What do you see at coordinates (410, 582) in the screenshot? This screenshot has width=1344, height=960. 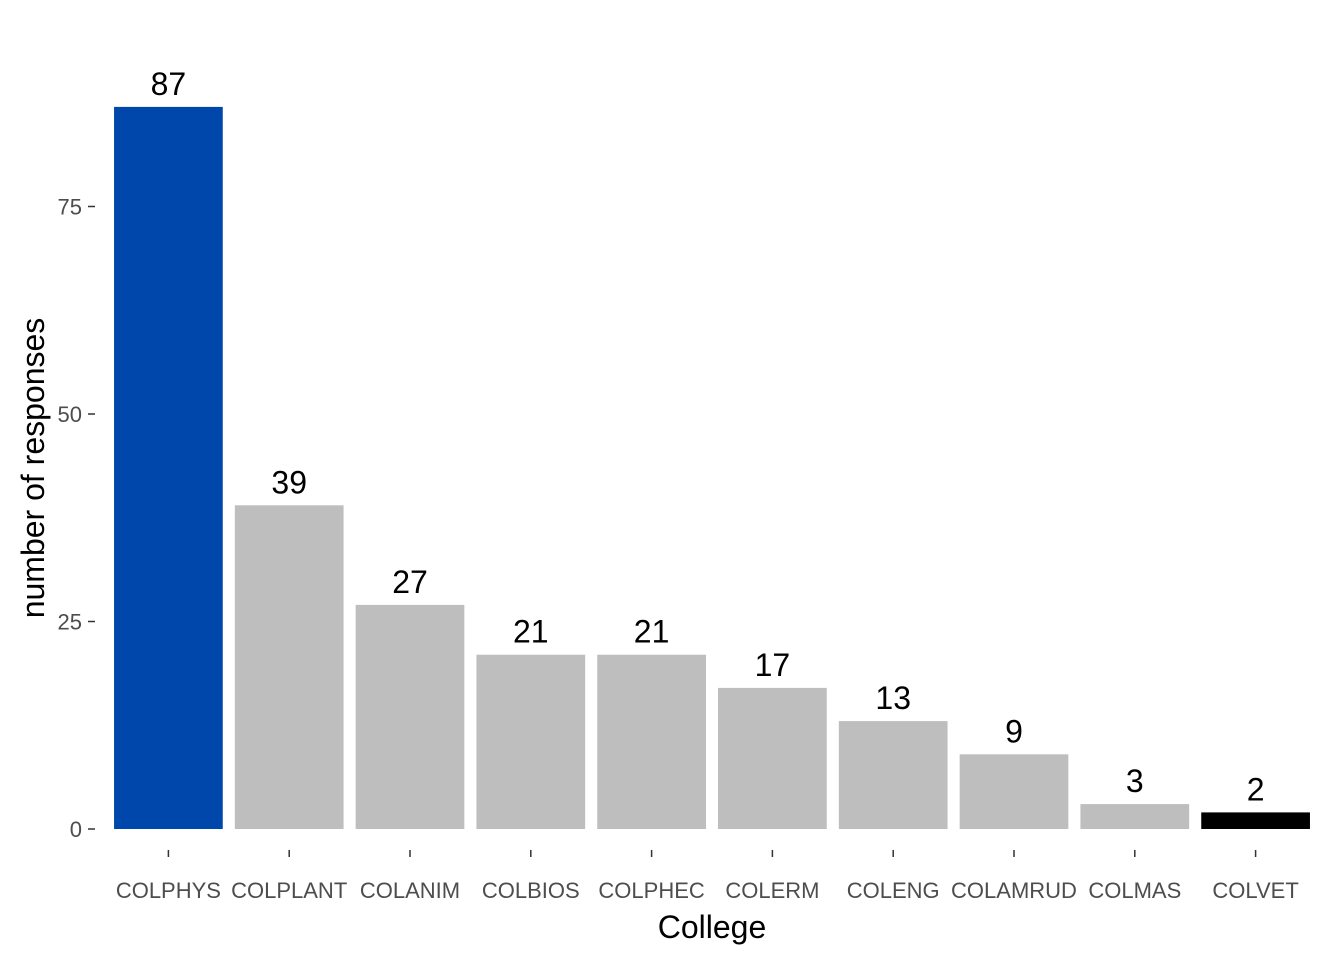 I see `data-label-colanim: 27` at bounding box center [410, 582].